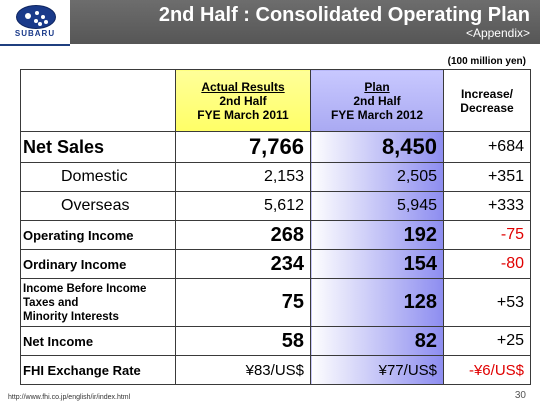  What do you see at coordinates (487, 107) in the screenshot?
I see `header-change-line-2: Decrease` at bounding box center [487, 107].